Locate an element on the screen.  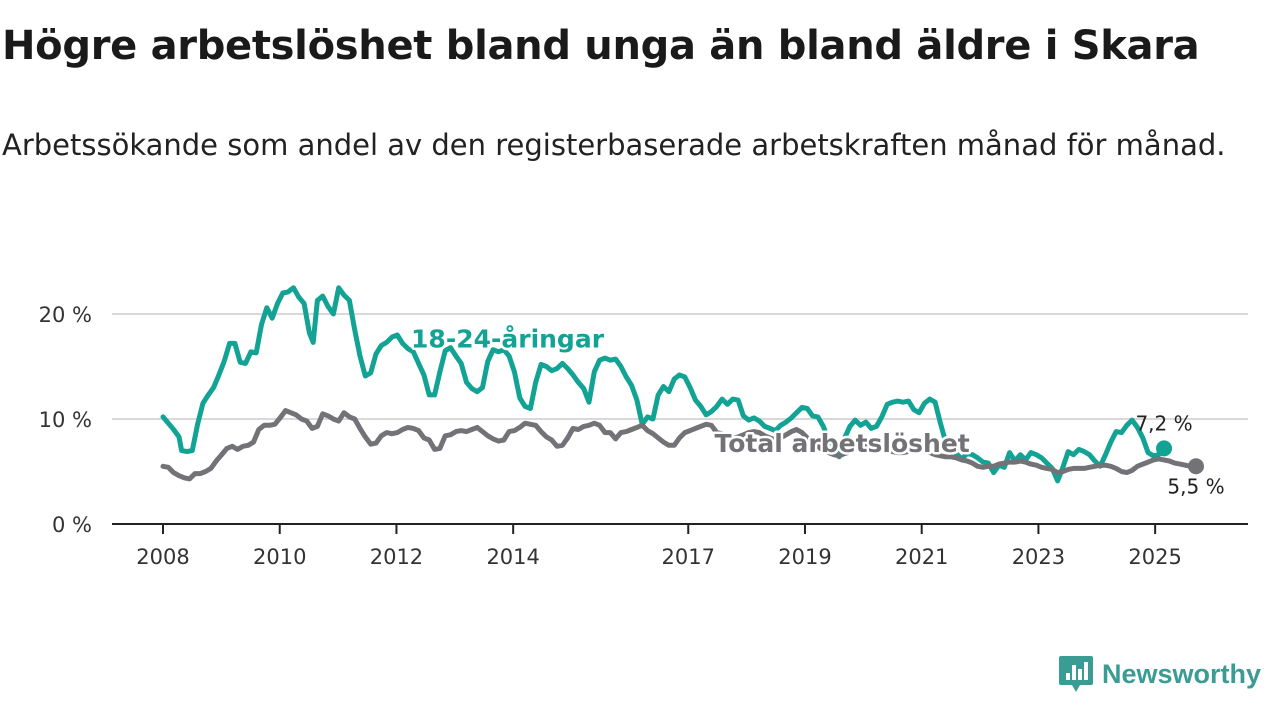
y-tick-label: 20 % is located at coordinates (65, 315).